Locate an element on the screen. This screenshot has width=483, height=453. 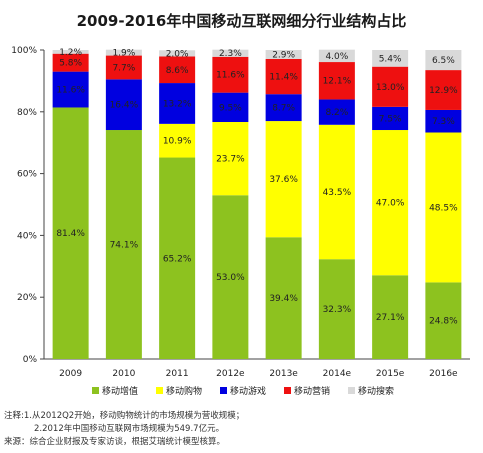
legend-label: 移动增值 is located at coordinates (120, 391).